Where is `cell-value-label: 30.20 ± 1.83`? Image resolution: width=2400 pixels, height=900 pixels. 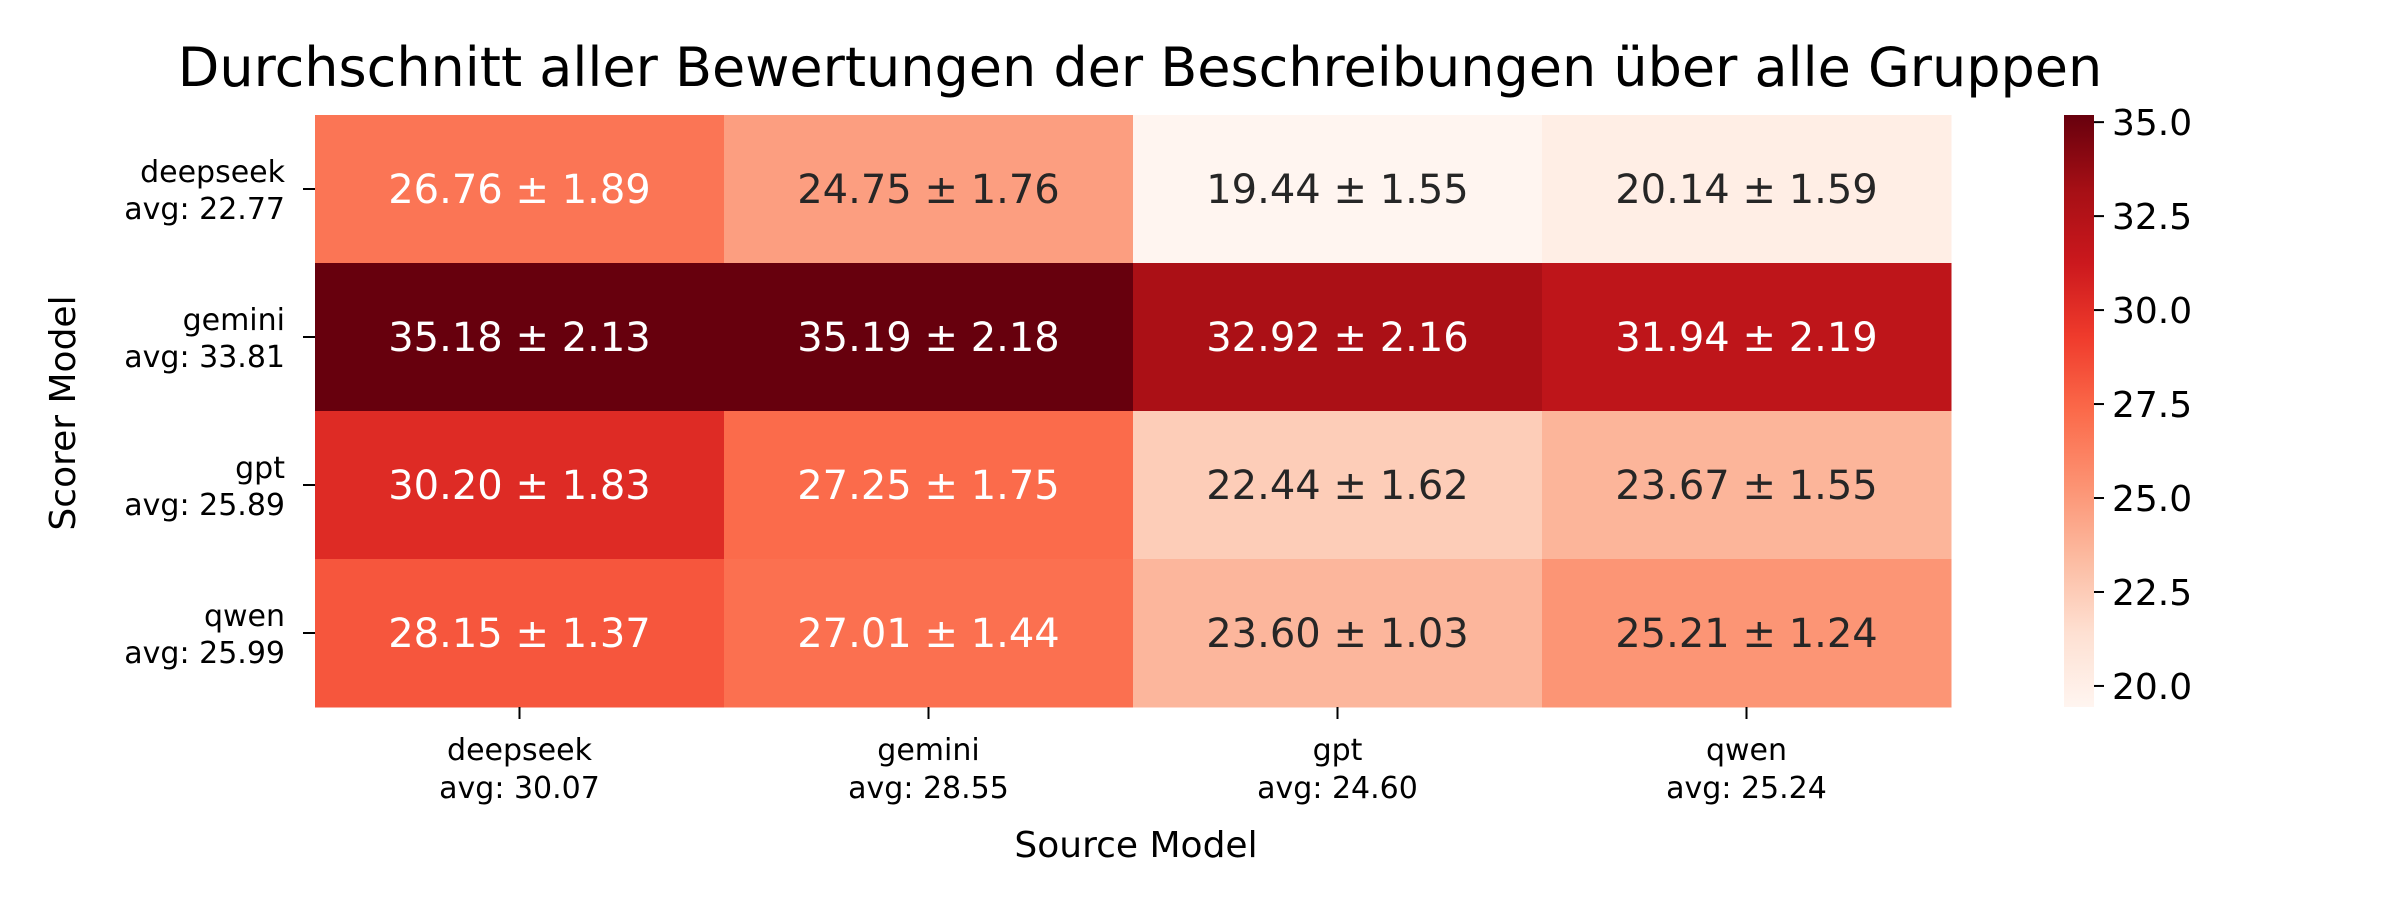
cell-value-label: 30.20 ± 1.83 is located at coordinates (519, 486).